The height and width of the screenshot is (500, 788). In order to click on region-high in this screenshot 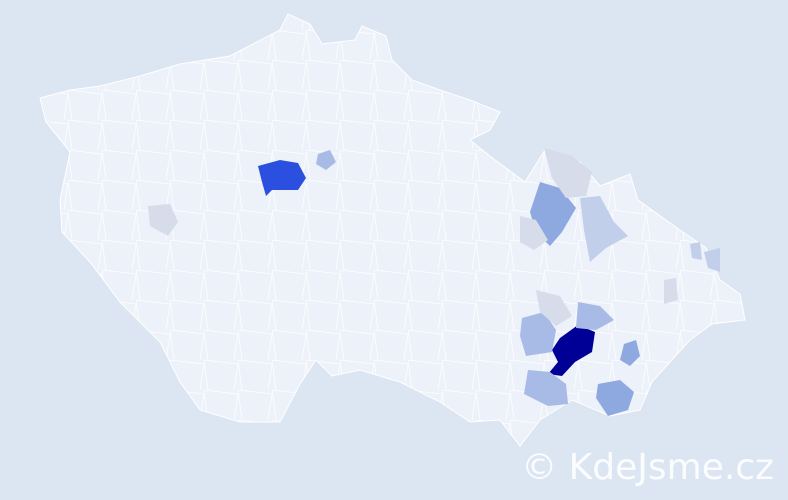, I will do `click(282, 178)`.